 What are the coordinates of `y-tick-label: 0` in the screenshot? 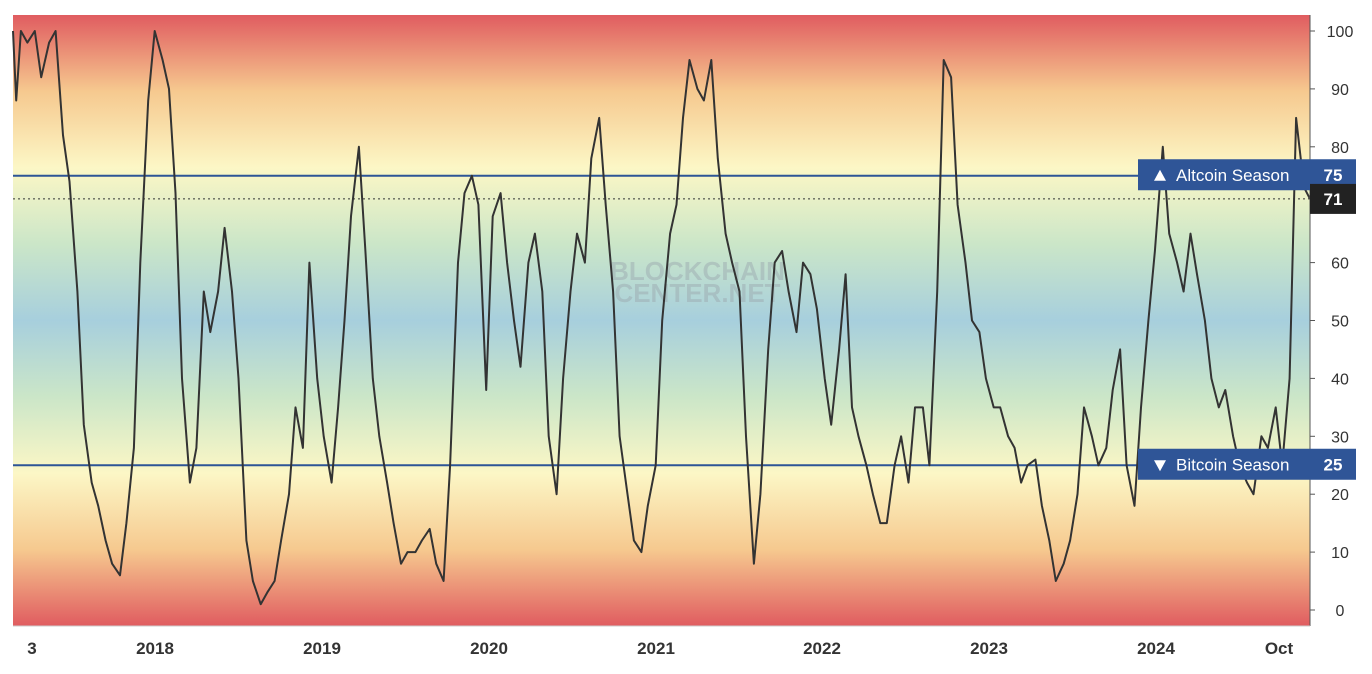 It's located at (1340, 611).